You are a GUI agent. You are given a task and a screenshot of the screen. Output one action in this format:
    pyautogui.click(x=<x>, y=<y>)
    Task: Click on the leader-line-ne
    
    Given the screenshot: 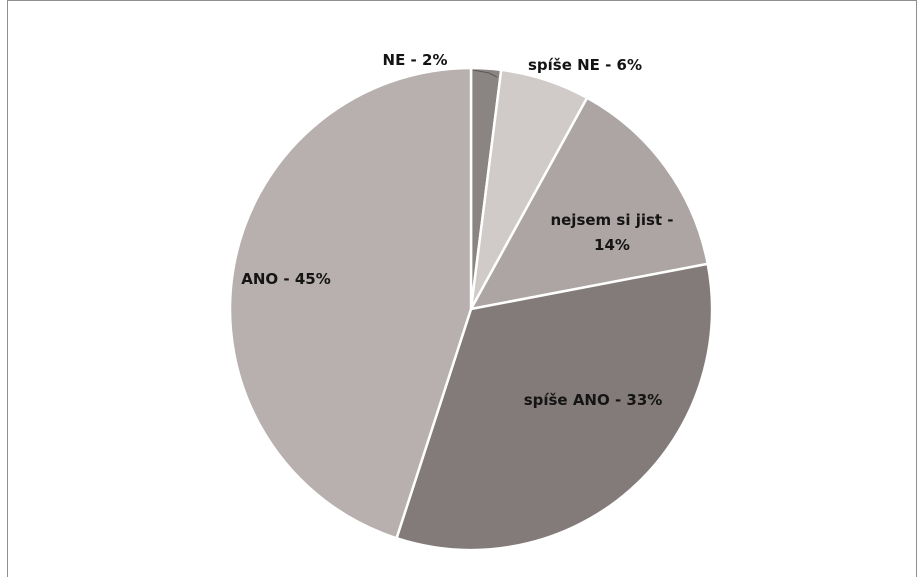 What is the action you would take?
    pyautogui.click(x=485, y=73)
    